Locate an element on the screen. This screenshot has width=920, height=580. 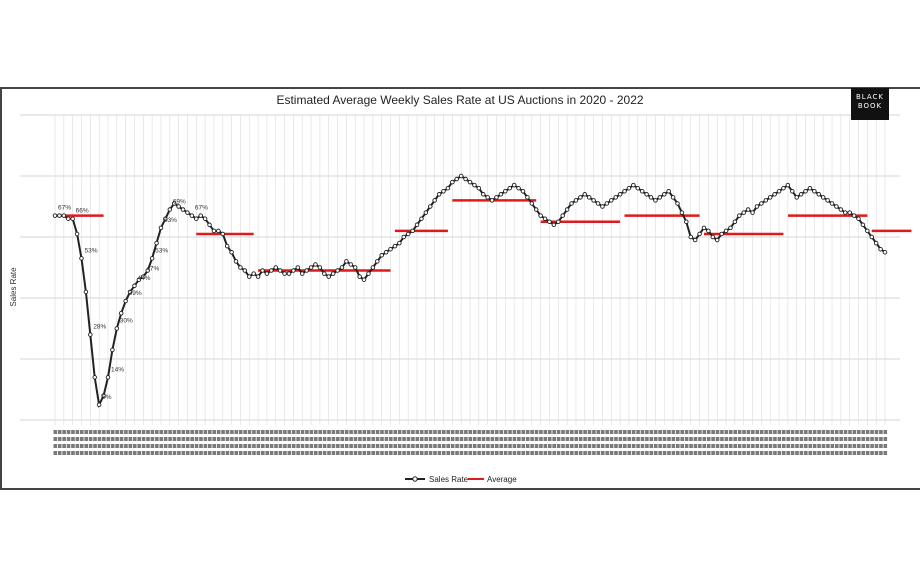
data-label: 53% is located at coordinates (90, 250).